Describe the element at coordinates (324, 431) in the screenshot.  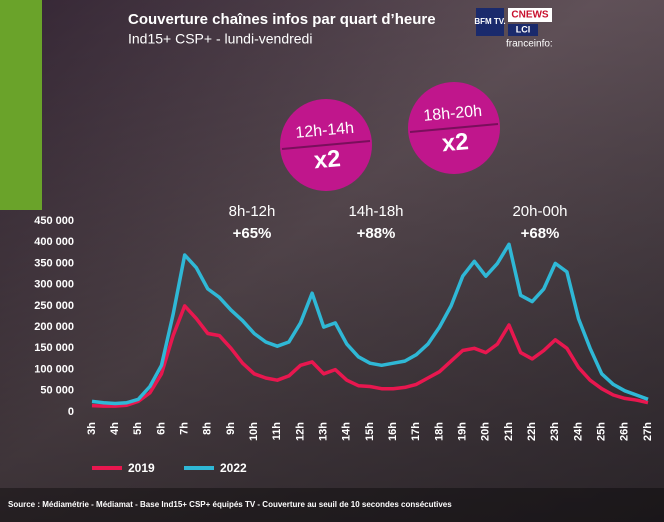
I see `x-tick-label: 13h` at that location.